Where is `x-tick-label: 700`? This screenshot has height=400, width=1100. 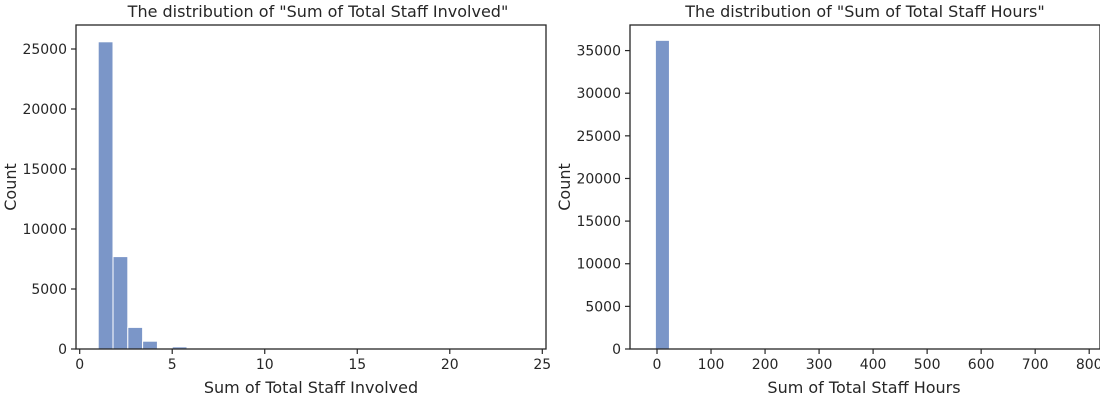
x-tick-label: 700 is located at coordinates (1035, 365).